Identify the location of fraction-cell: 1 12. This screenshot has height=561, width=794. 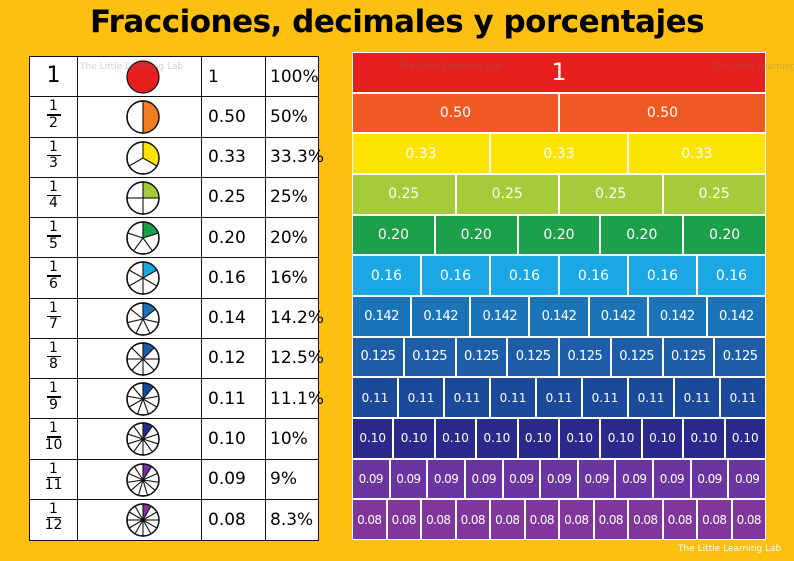
(54, 519).